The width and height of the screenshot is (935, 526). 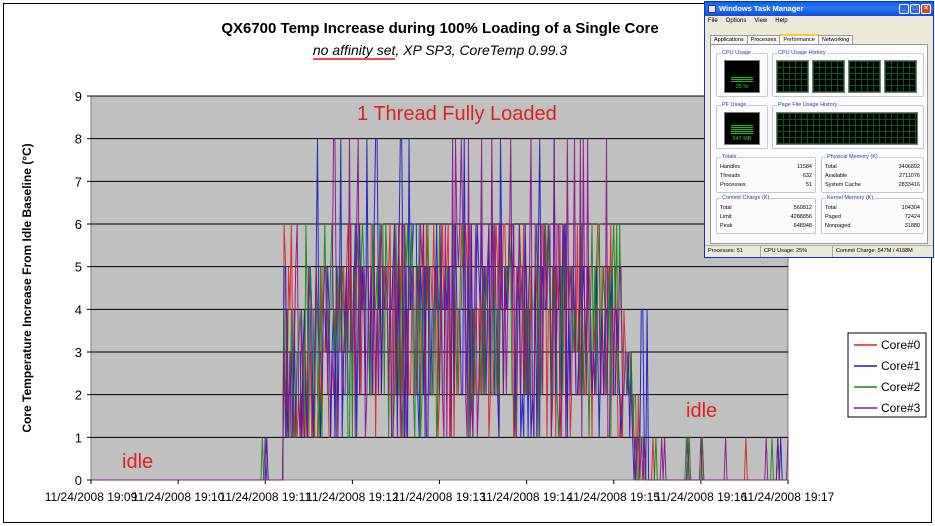 I want to click on cpu-usage-bar, so click(x=742, y=80).